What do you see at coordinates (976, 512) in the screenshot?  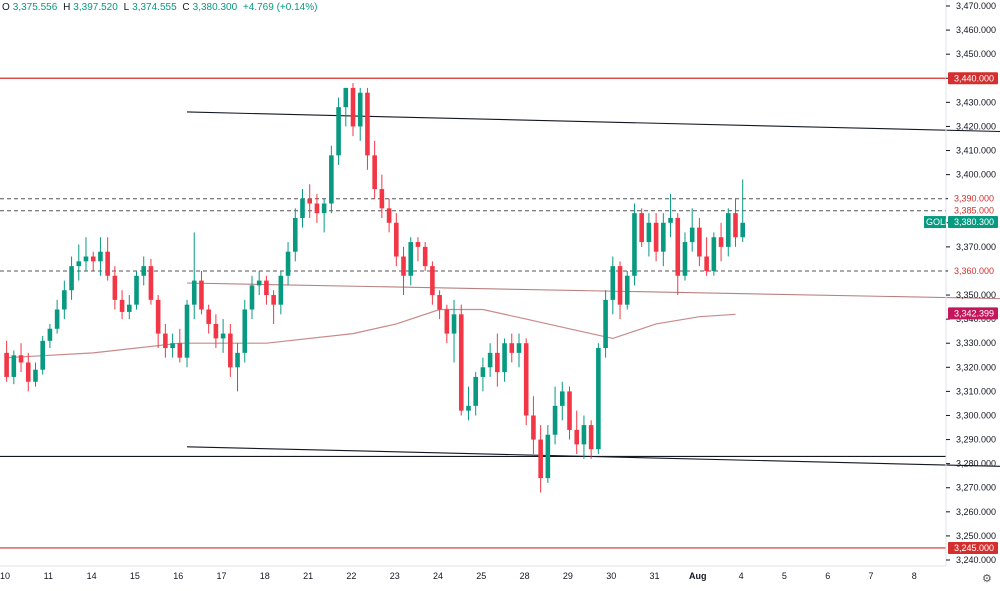 I see `y-tick-label: 3,260.000` at bounding box center [976, 512].